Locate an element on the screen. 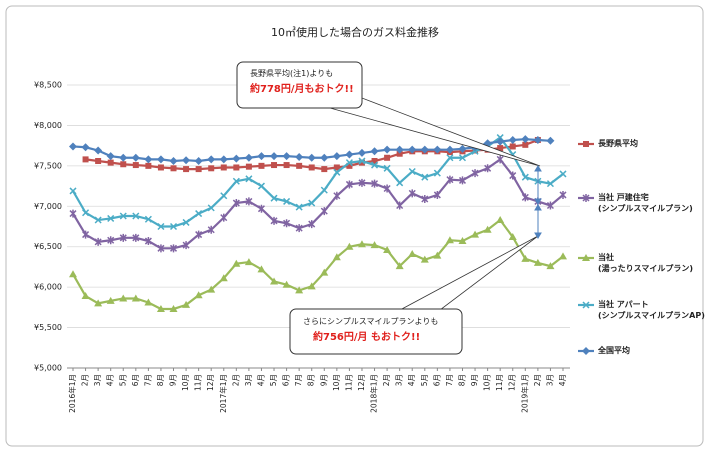 This screenshot has height=452, width=710. x-tick-label: 7月 is located at coordinates (449, 380).